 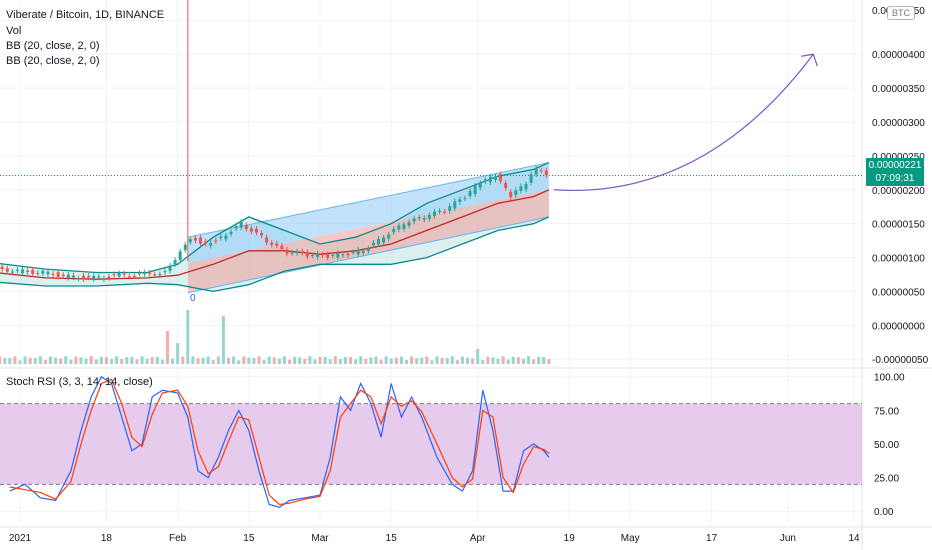 What do you see at coordinates (898, 191) in the screenshot?
I see `y-tick-label: 0.00000200` at bounding box center [898, 191].